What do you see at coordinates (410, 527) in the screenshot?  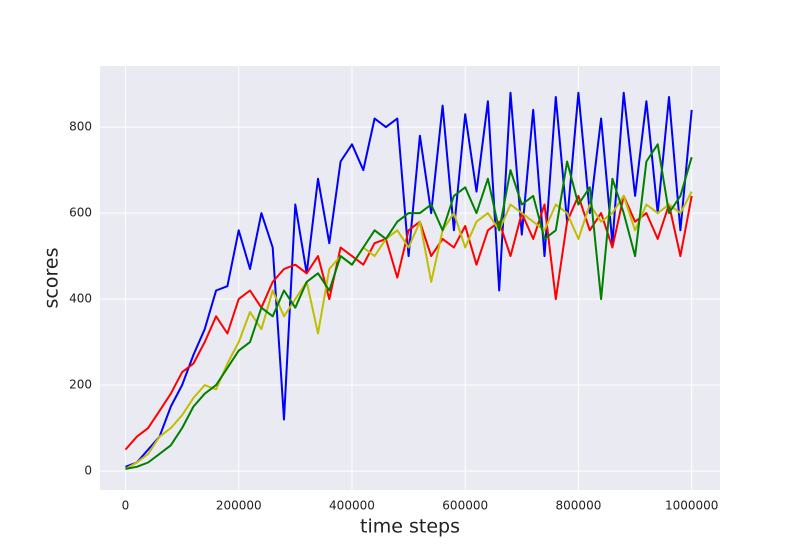 I see `x-axis-label: time steps` at bounding box center [410, 527].